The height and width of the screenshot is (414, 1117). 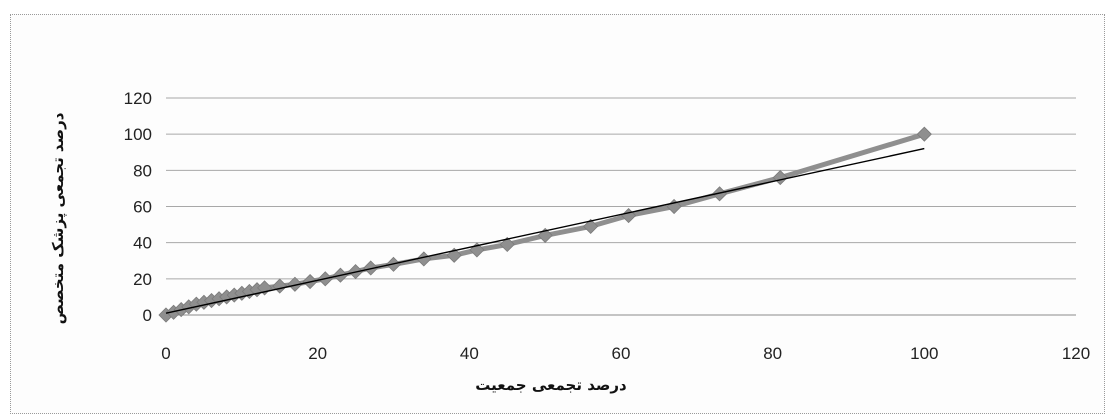 What do you see at coordinates (142, 170) in the screenshot?
I see `y-tick-label: 80` at bounding box center [142, 170].